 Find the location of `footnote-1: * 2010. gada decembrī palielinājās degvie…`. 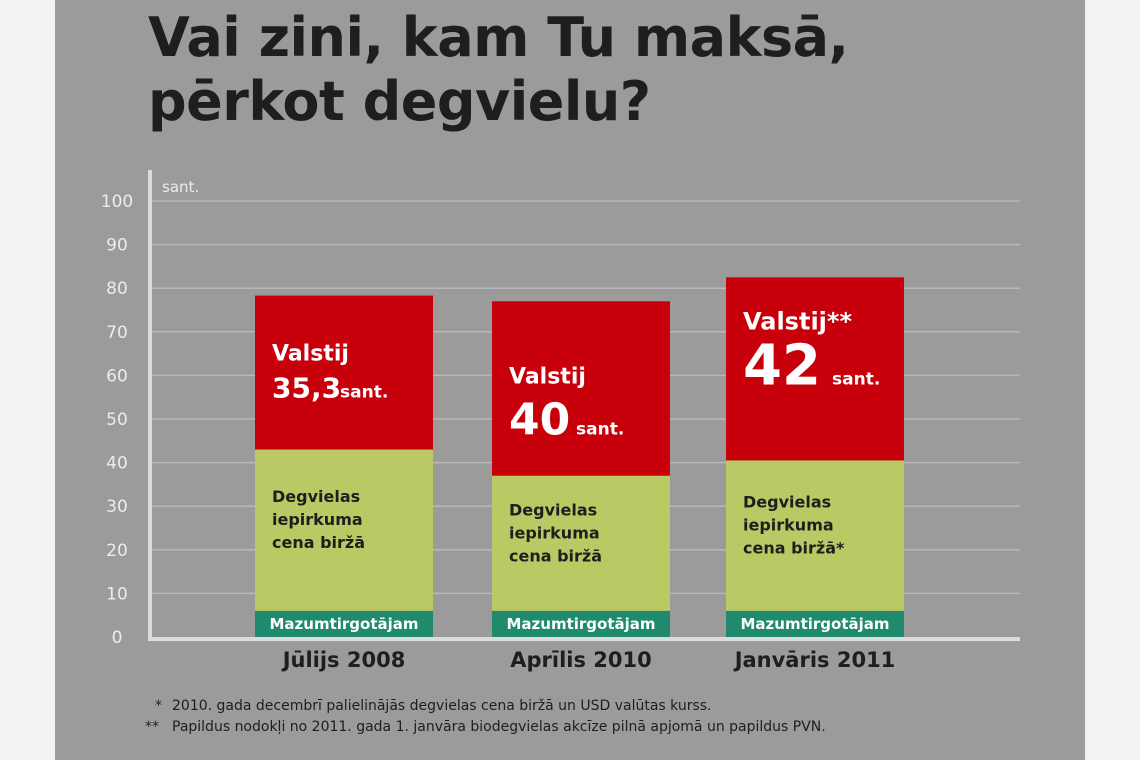

footnote-1: * 2010. gada decembrī palielinājās degvie… is located at coordinates (428, 706).